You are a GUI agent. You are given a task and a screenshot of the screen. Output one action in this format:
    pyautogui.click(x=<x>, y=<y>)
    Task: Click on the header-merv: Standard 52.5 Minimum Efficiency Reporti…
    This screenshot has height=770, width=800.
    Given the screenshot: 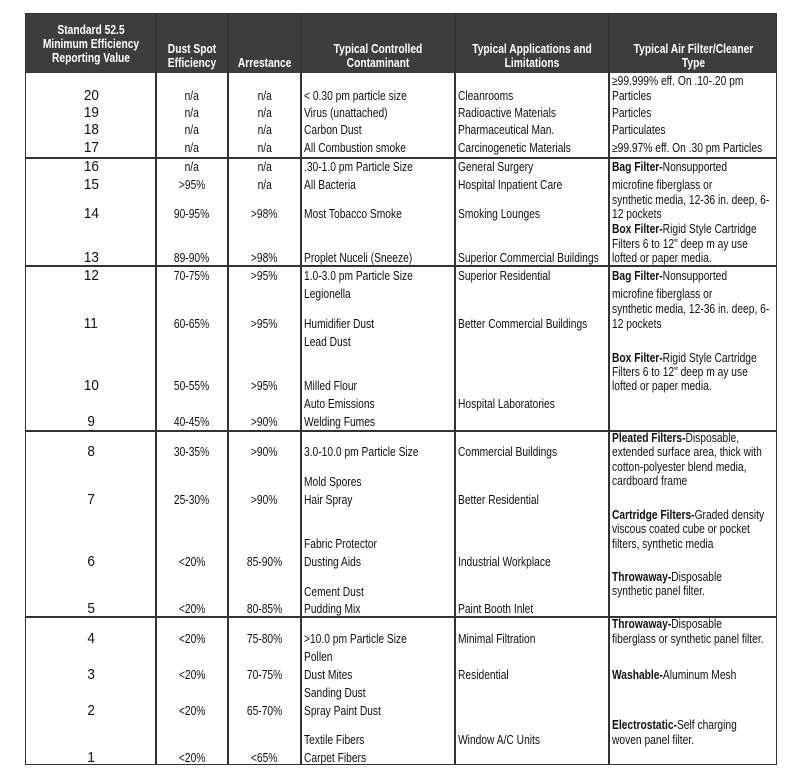 What is the action you would take?
    pyautogui.click(x=91, y=43)
    